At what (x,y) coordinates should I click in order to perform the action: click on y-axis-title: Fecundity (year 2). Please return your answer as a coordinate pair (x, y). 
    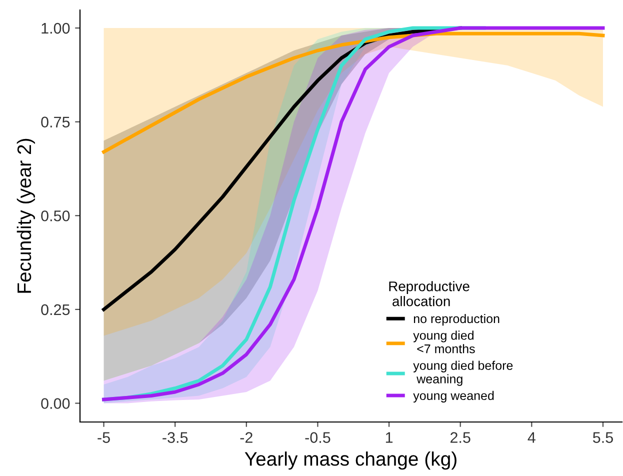
    Looking at the image, I should click on (25, 215).